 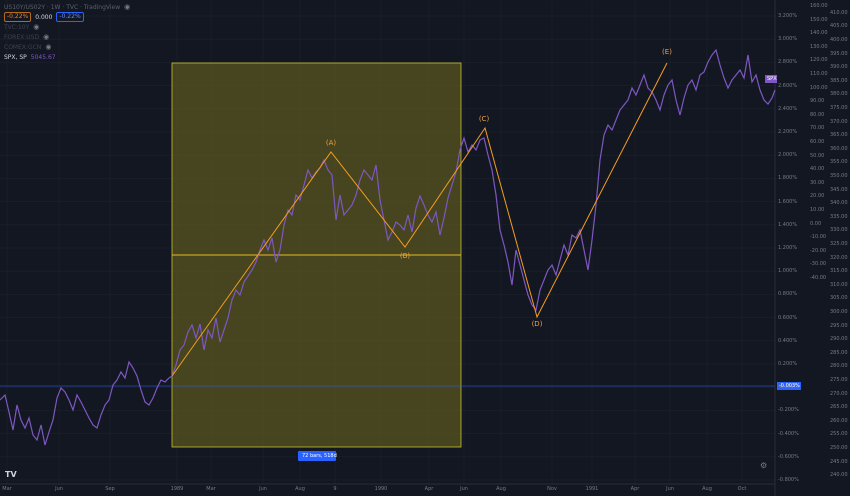 What do you see at coordinates (552, 489) in the screenshot?
I see `time-axis-label: Nov` at bounding box center [552, 489].